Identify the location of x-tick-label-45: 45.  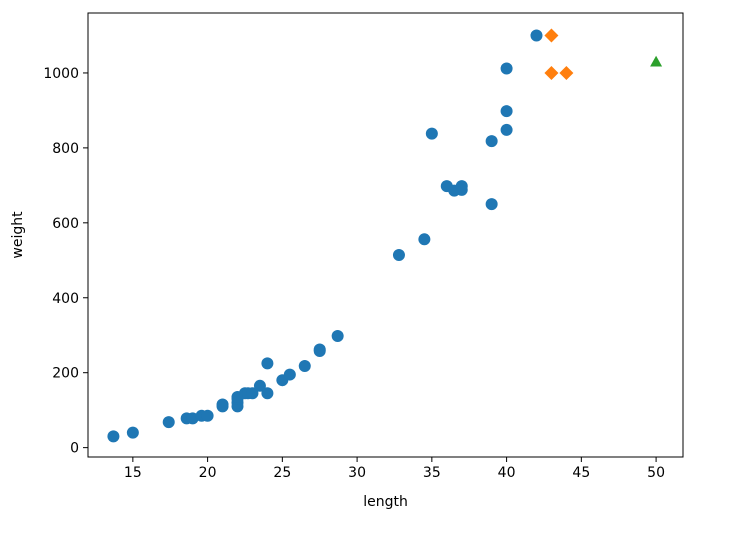
(581, 473).